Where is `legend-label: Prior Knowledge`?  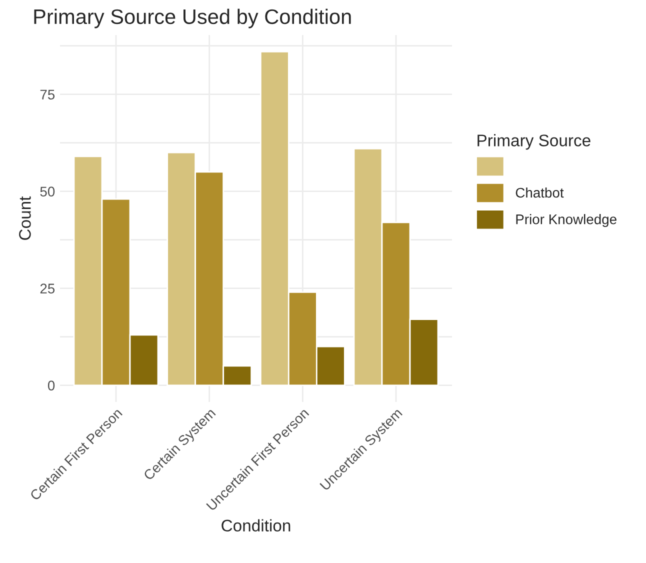 legend-label: Prior Knowledge is located at coordinates (566, 220).